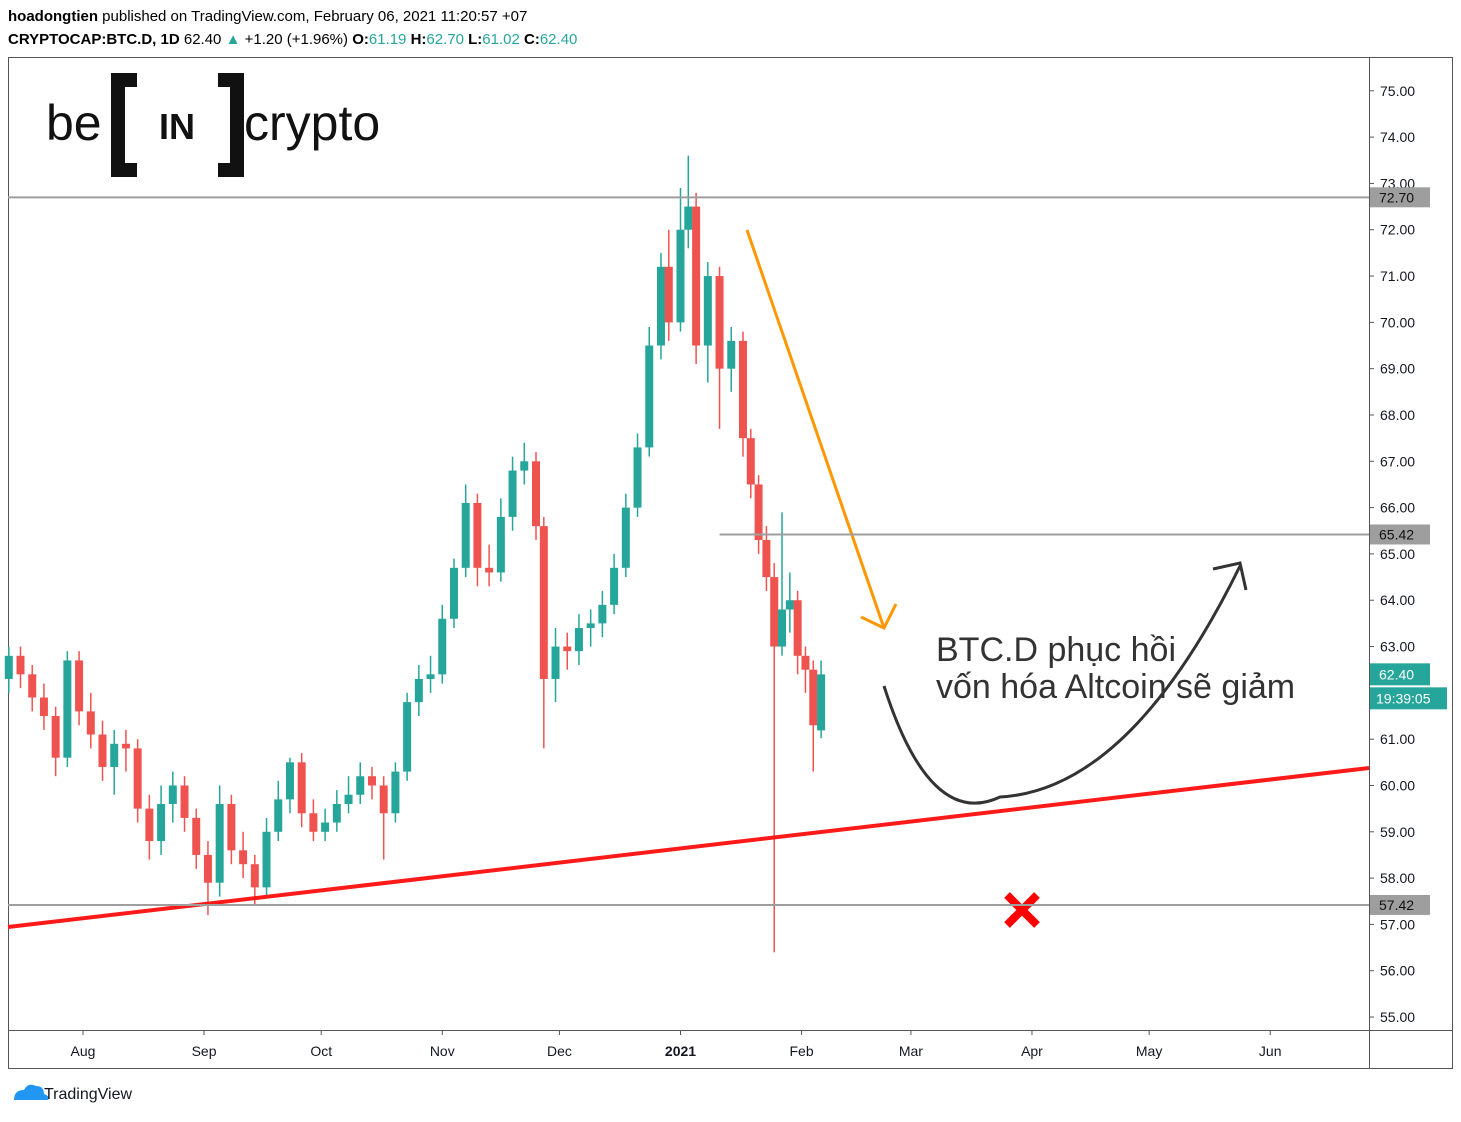  What do you see at coordinates (419, 39) in the screenshot?
I see `h-label: H:` at bounding box center [419, 39].